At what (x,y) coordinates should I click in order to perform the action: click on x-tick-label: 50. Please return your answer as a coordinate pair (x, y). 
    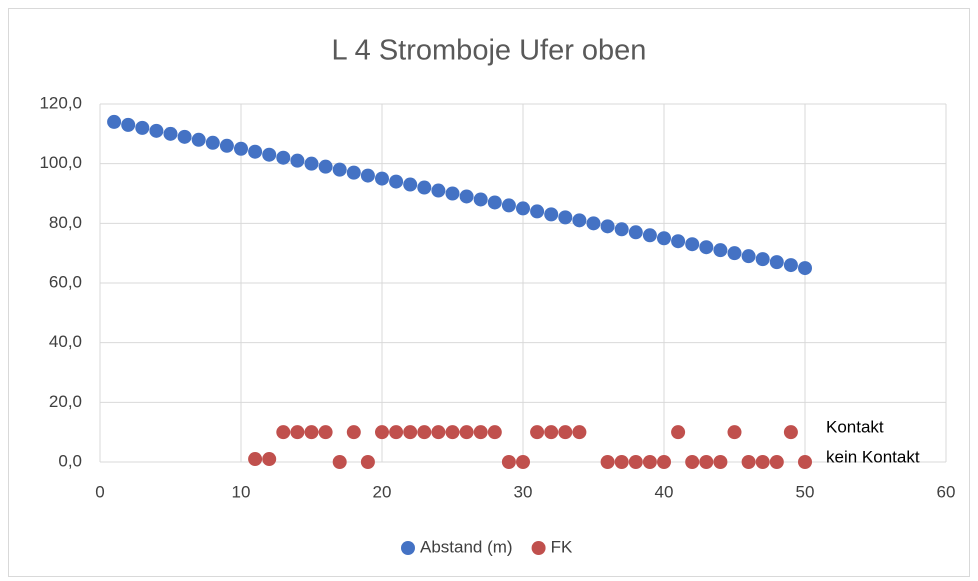
    Looking at the image, I should click on (805, 491).